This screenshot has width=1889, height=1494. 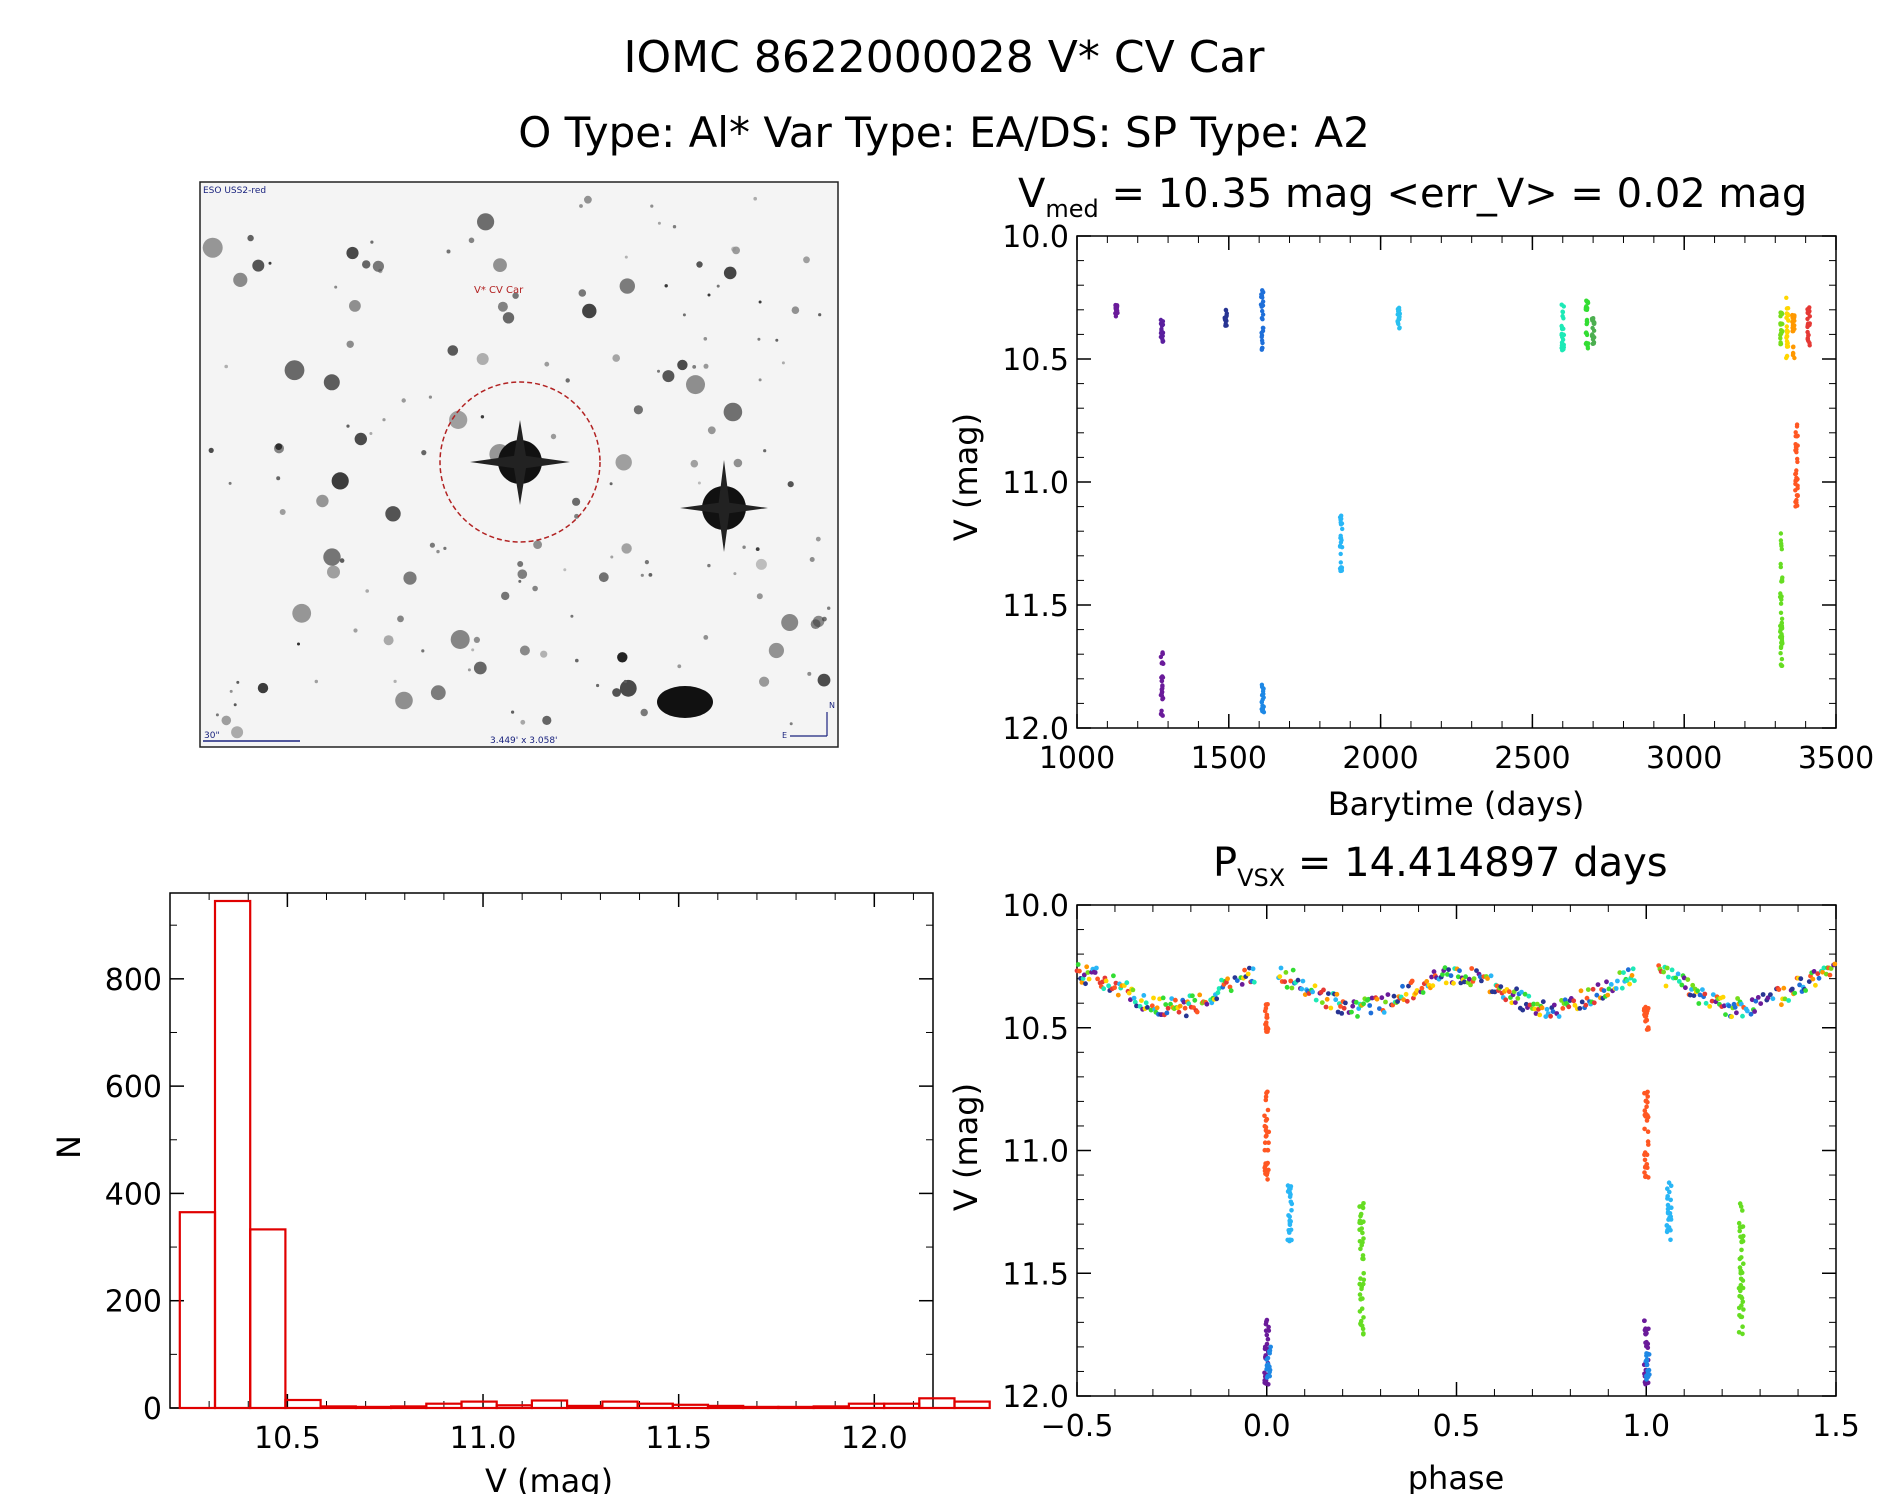 I want to click on lightcurve-xtick-label: 3500, so click(x=1836, y=758).